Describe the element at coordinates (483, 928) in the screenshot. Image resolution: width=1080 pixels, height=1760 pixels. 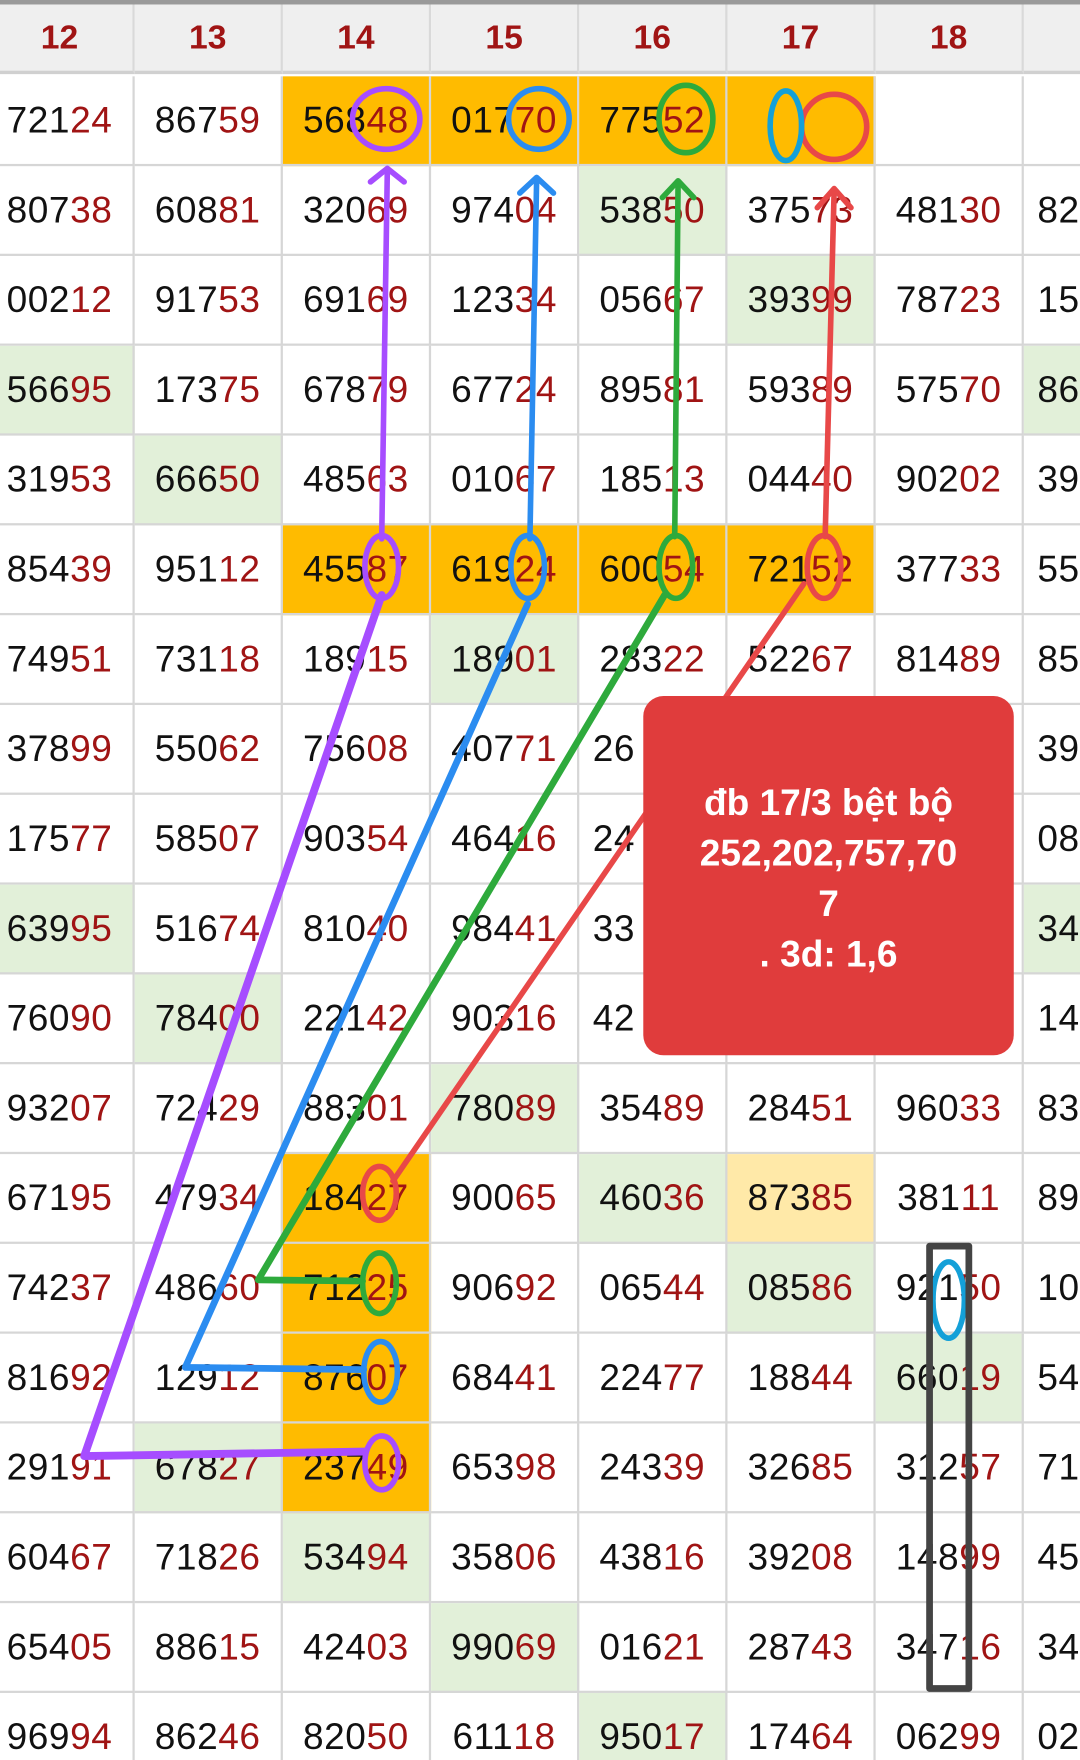
I see `cell-head-digits: 984` at that location.